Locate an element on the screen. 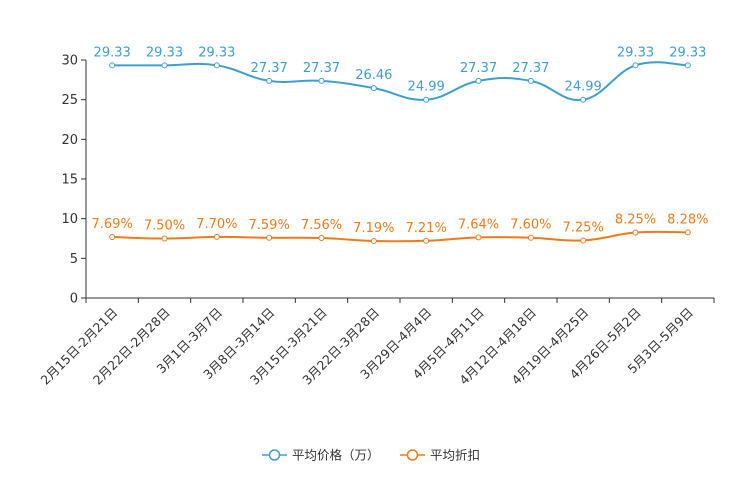 The width and height of the screenshot is (744, 496). data-label: 7.69% is located at coordinates (112, 224).